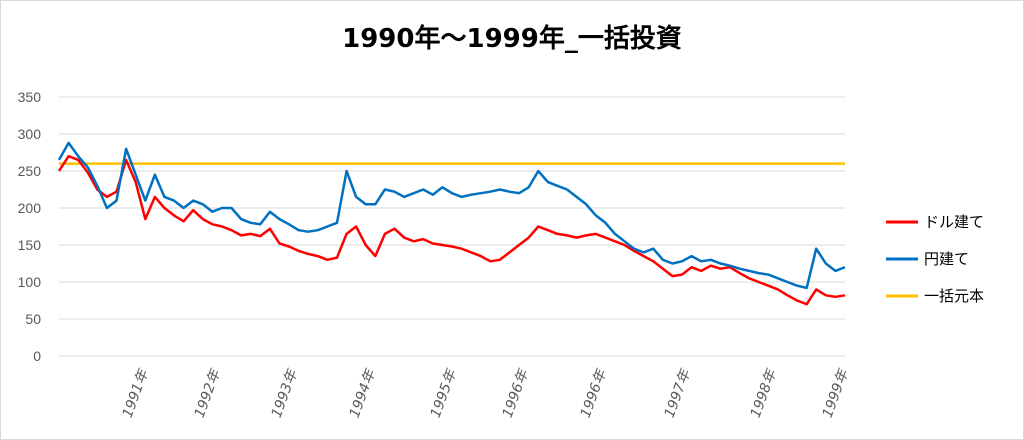 The width and height of the screenshot is (1024, 440). What do you see at coordinates (954, 222) in the screenshot?
I see `legend-label: ドル建て` at bounding box center [954, 222].